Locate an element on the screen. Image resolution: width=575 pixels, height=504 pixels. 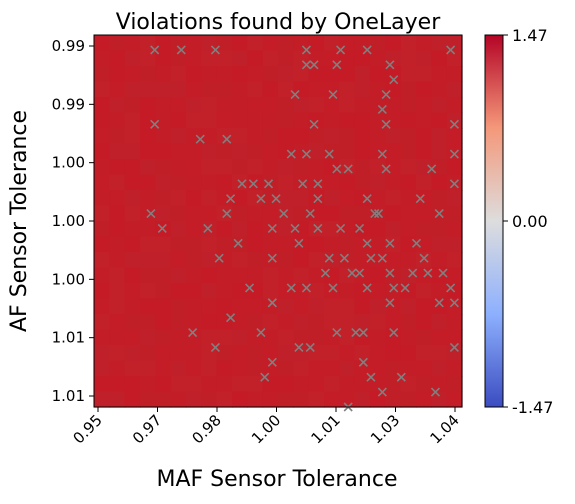
x-axis-label: MAF Sensor Tolerance is located at coordinates (277, 479).